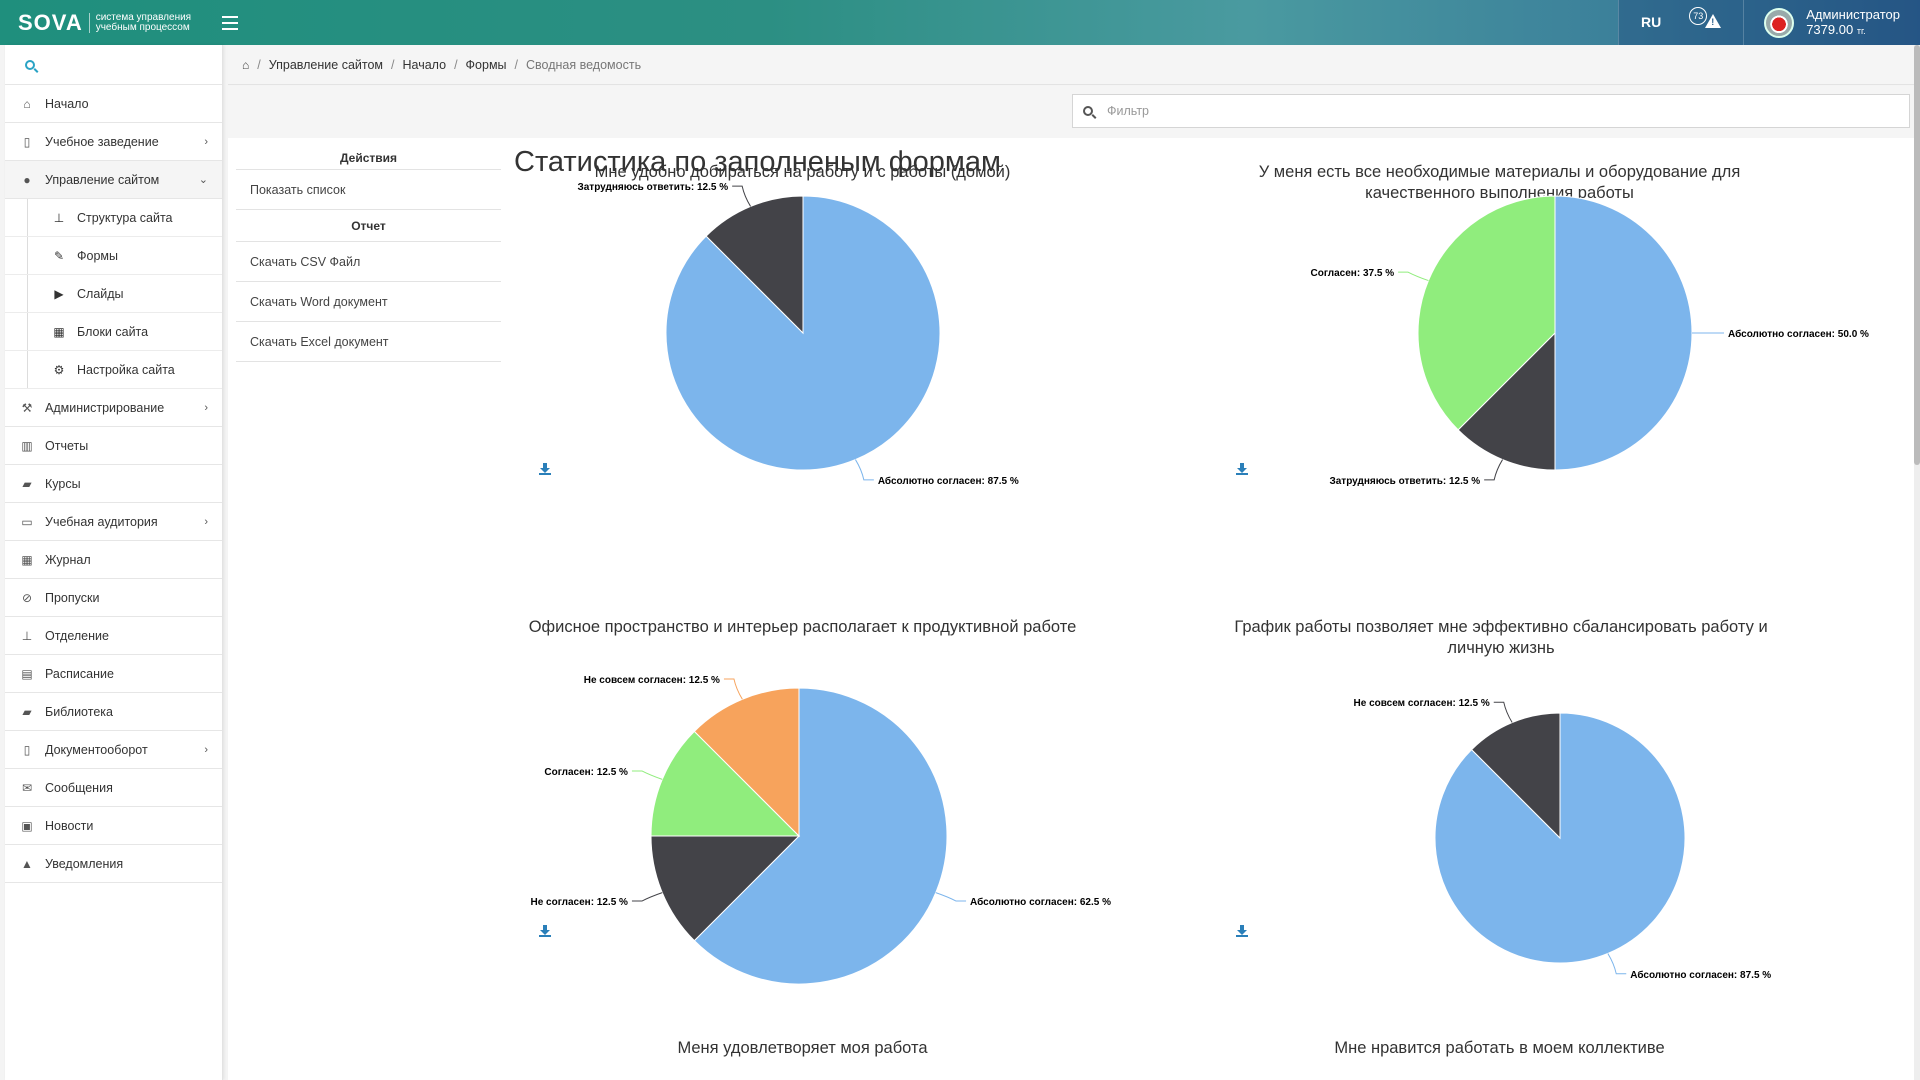 This screenshot has width=1920, height=1080. I want to click on avatar, so click(1779, 22).